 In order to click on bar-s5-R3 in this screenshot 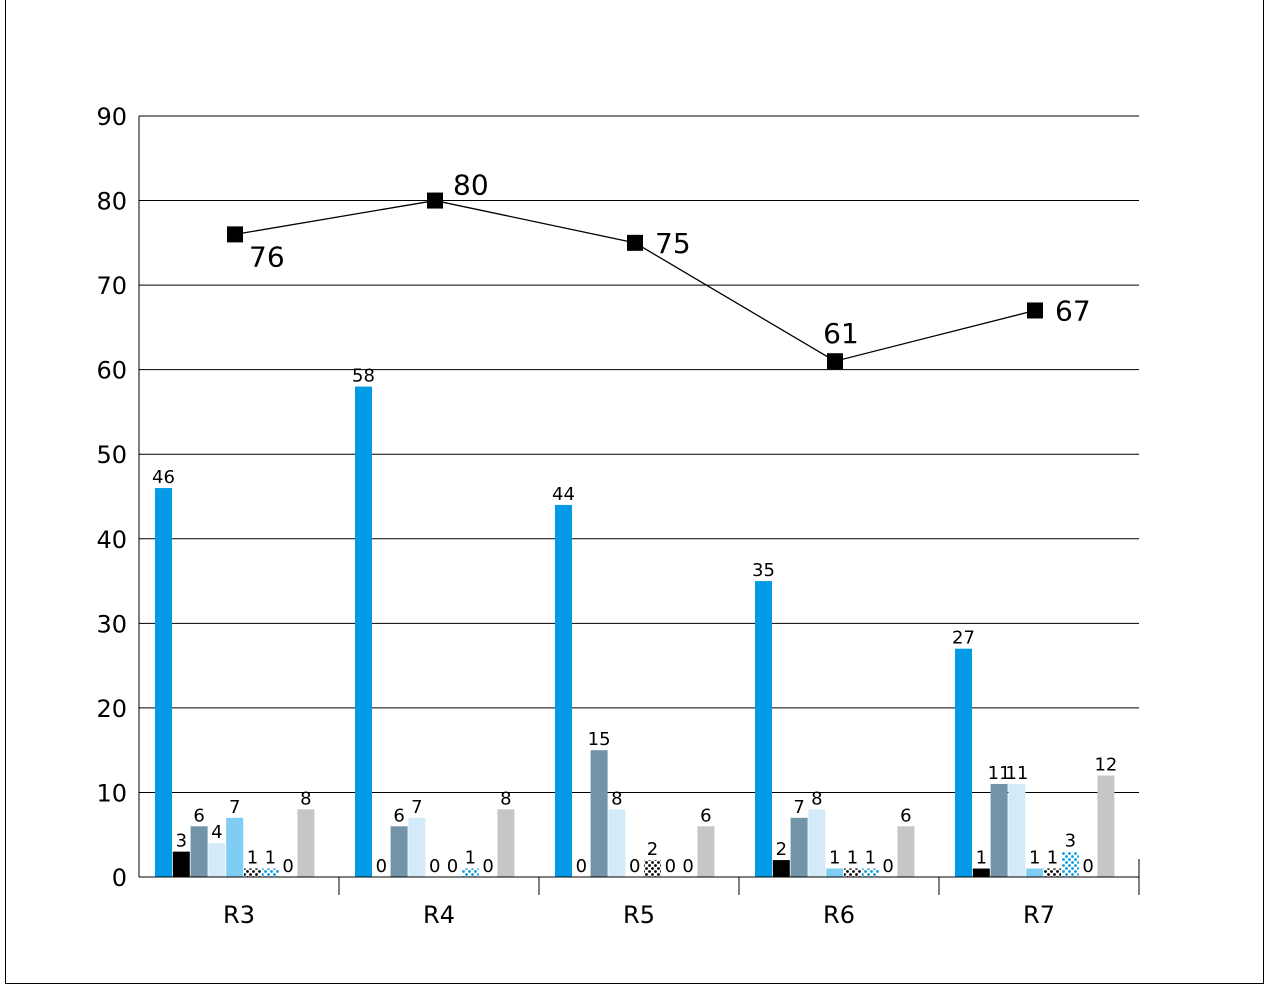, I will do `click(252, 872)`.